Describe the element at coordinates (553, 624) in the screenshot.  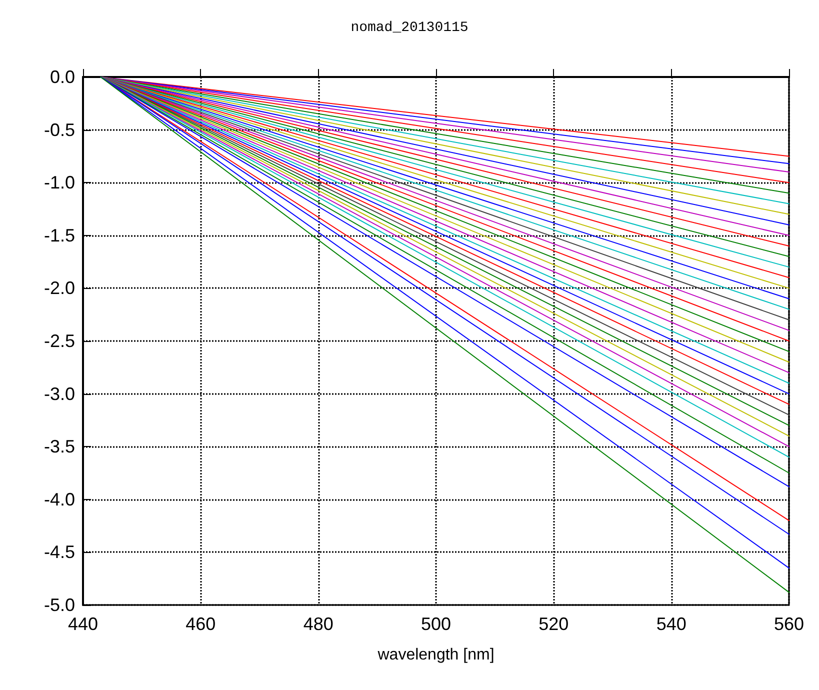
I see `x-tick-label: 520` at that location.